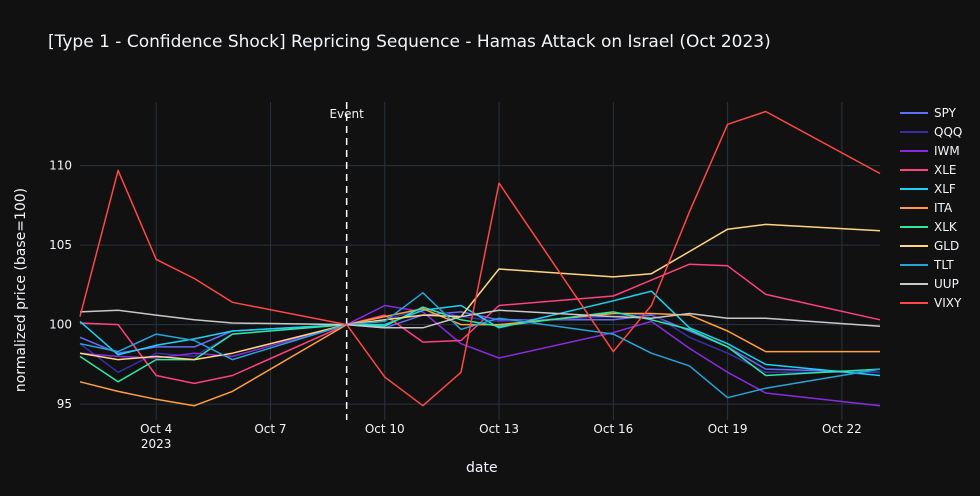 The width and height of the screenshot is (980, 496). I want to click on legend-item-xle: XLE, so click(931, 169).